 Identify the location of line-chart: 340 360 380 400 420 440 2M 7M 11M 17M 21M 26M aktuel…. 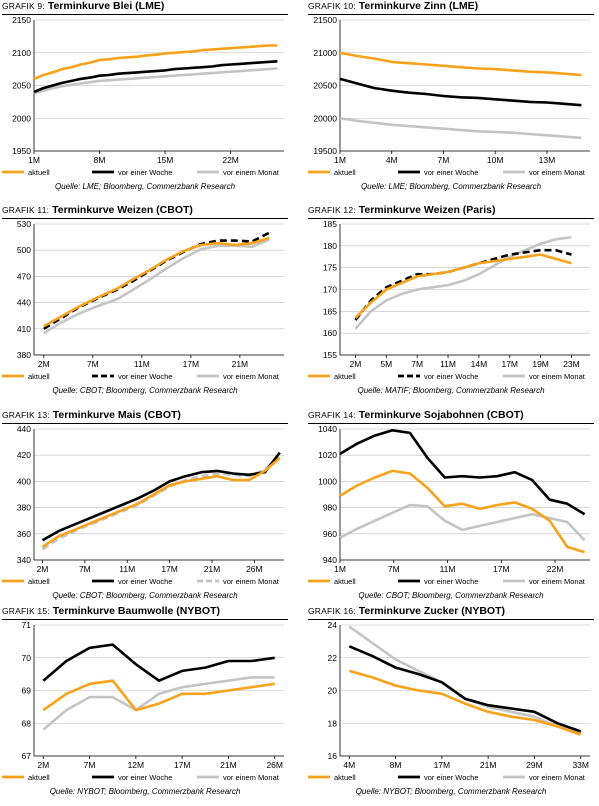
(143, 505).